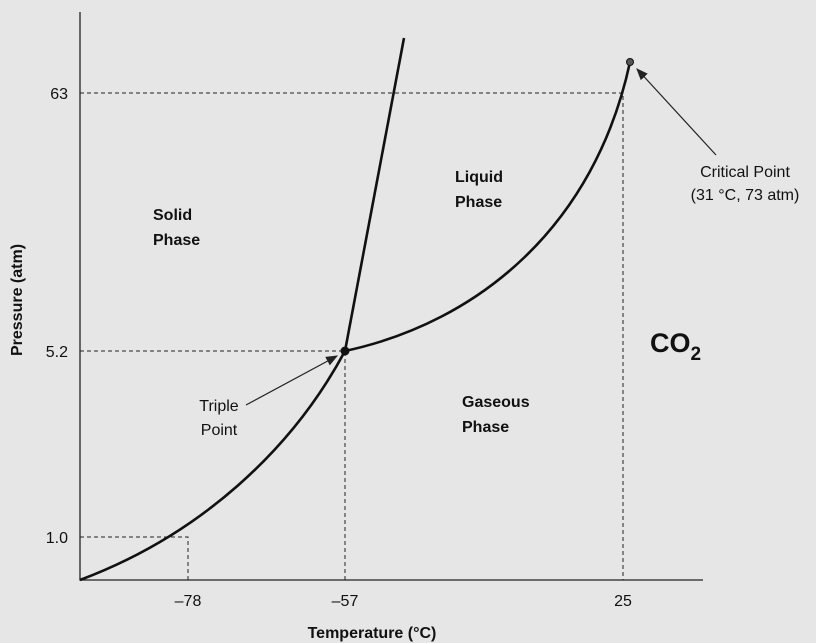  I want to click on sublimation-curve, so click(213, 466).